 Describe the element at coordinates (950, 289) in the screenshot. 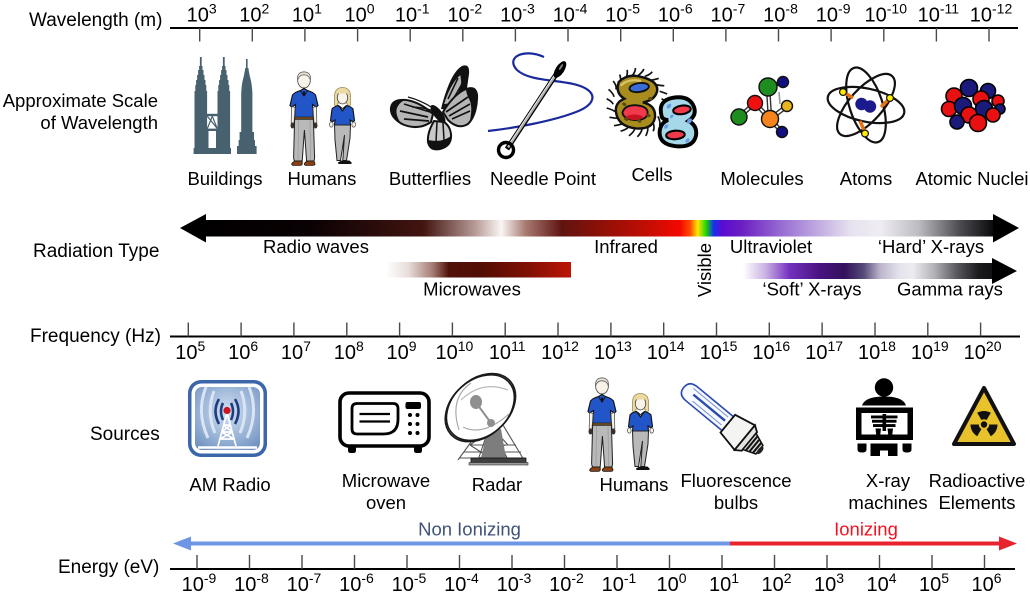

I see `svg-text: Gamma rays` at that location.